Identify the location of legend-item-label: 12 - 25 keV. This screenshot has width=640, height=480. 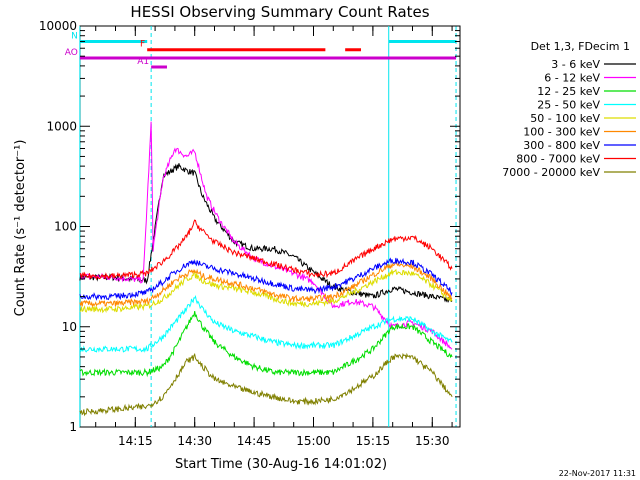
(568, 91).